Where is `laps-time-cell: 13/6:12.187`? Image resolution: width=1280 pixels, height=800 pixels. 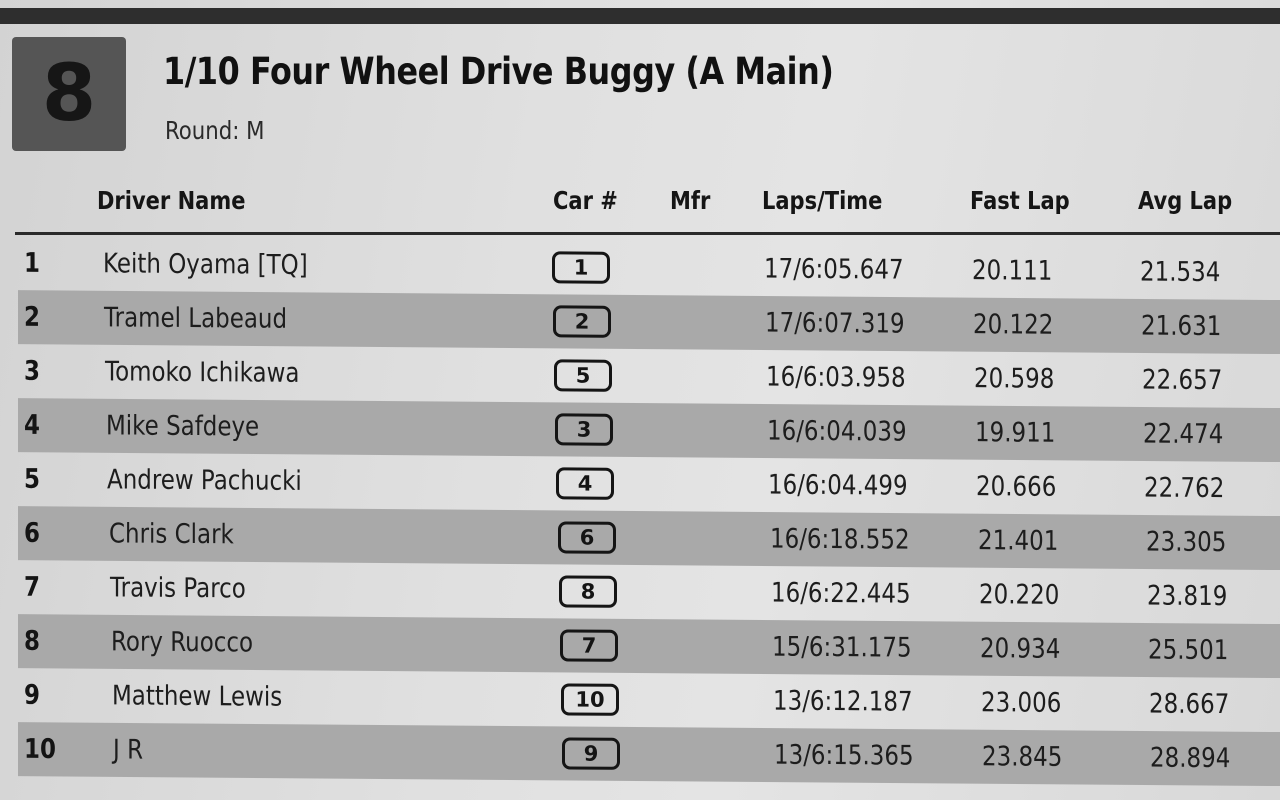 laps-time-cell: 13/6:12.187 is located at coordinates (843, 701).